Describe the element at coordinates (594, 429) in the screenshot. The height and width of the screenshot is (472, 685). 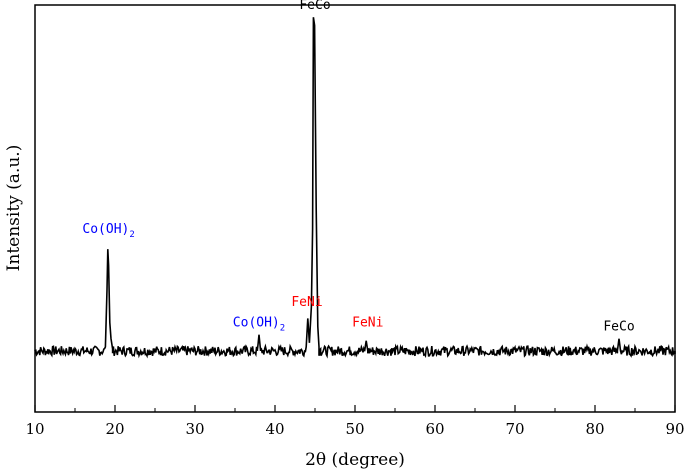
I see `x-tick-label: 80` at that location.